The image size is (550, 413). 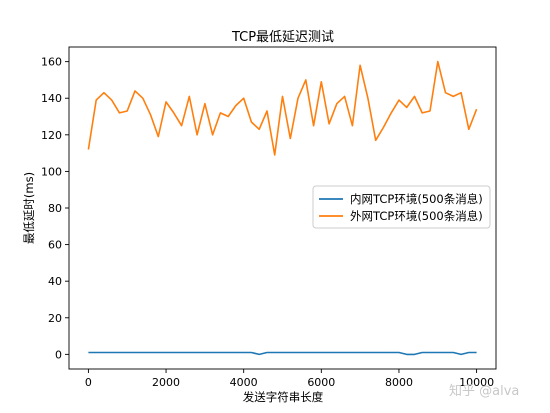 What do you see at coordinates (166, 382) in the screenshot?
I see `x-tick-label: 2000` at bounding box center [166, 382].